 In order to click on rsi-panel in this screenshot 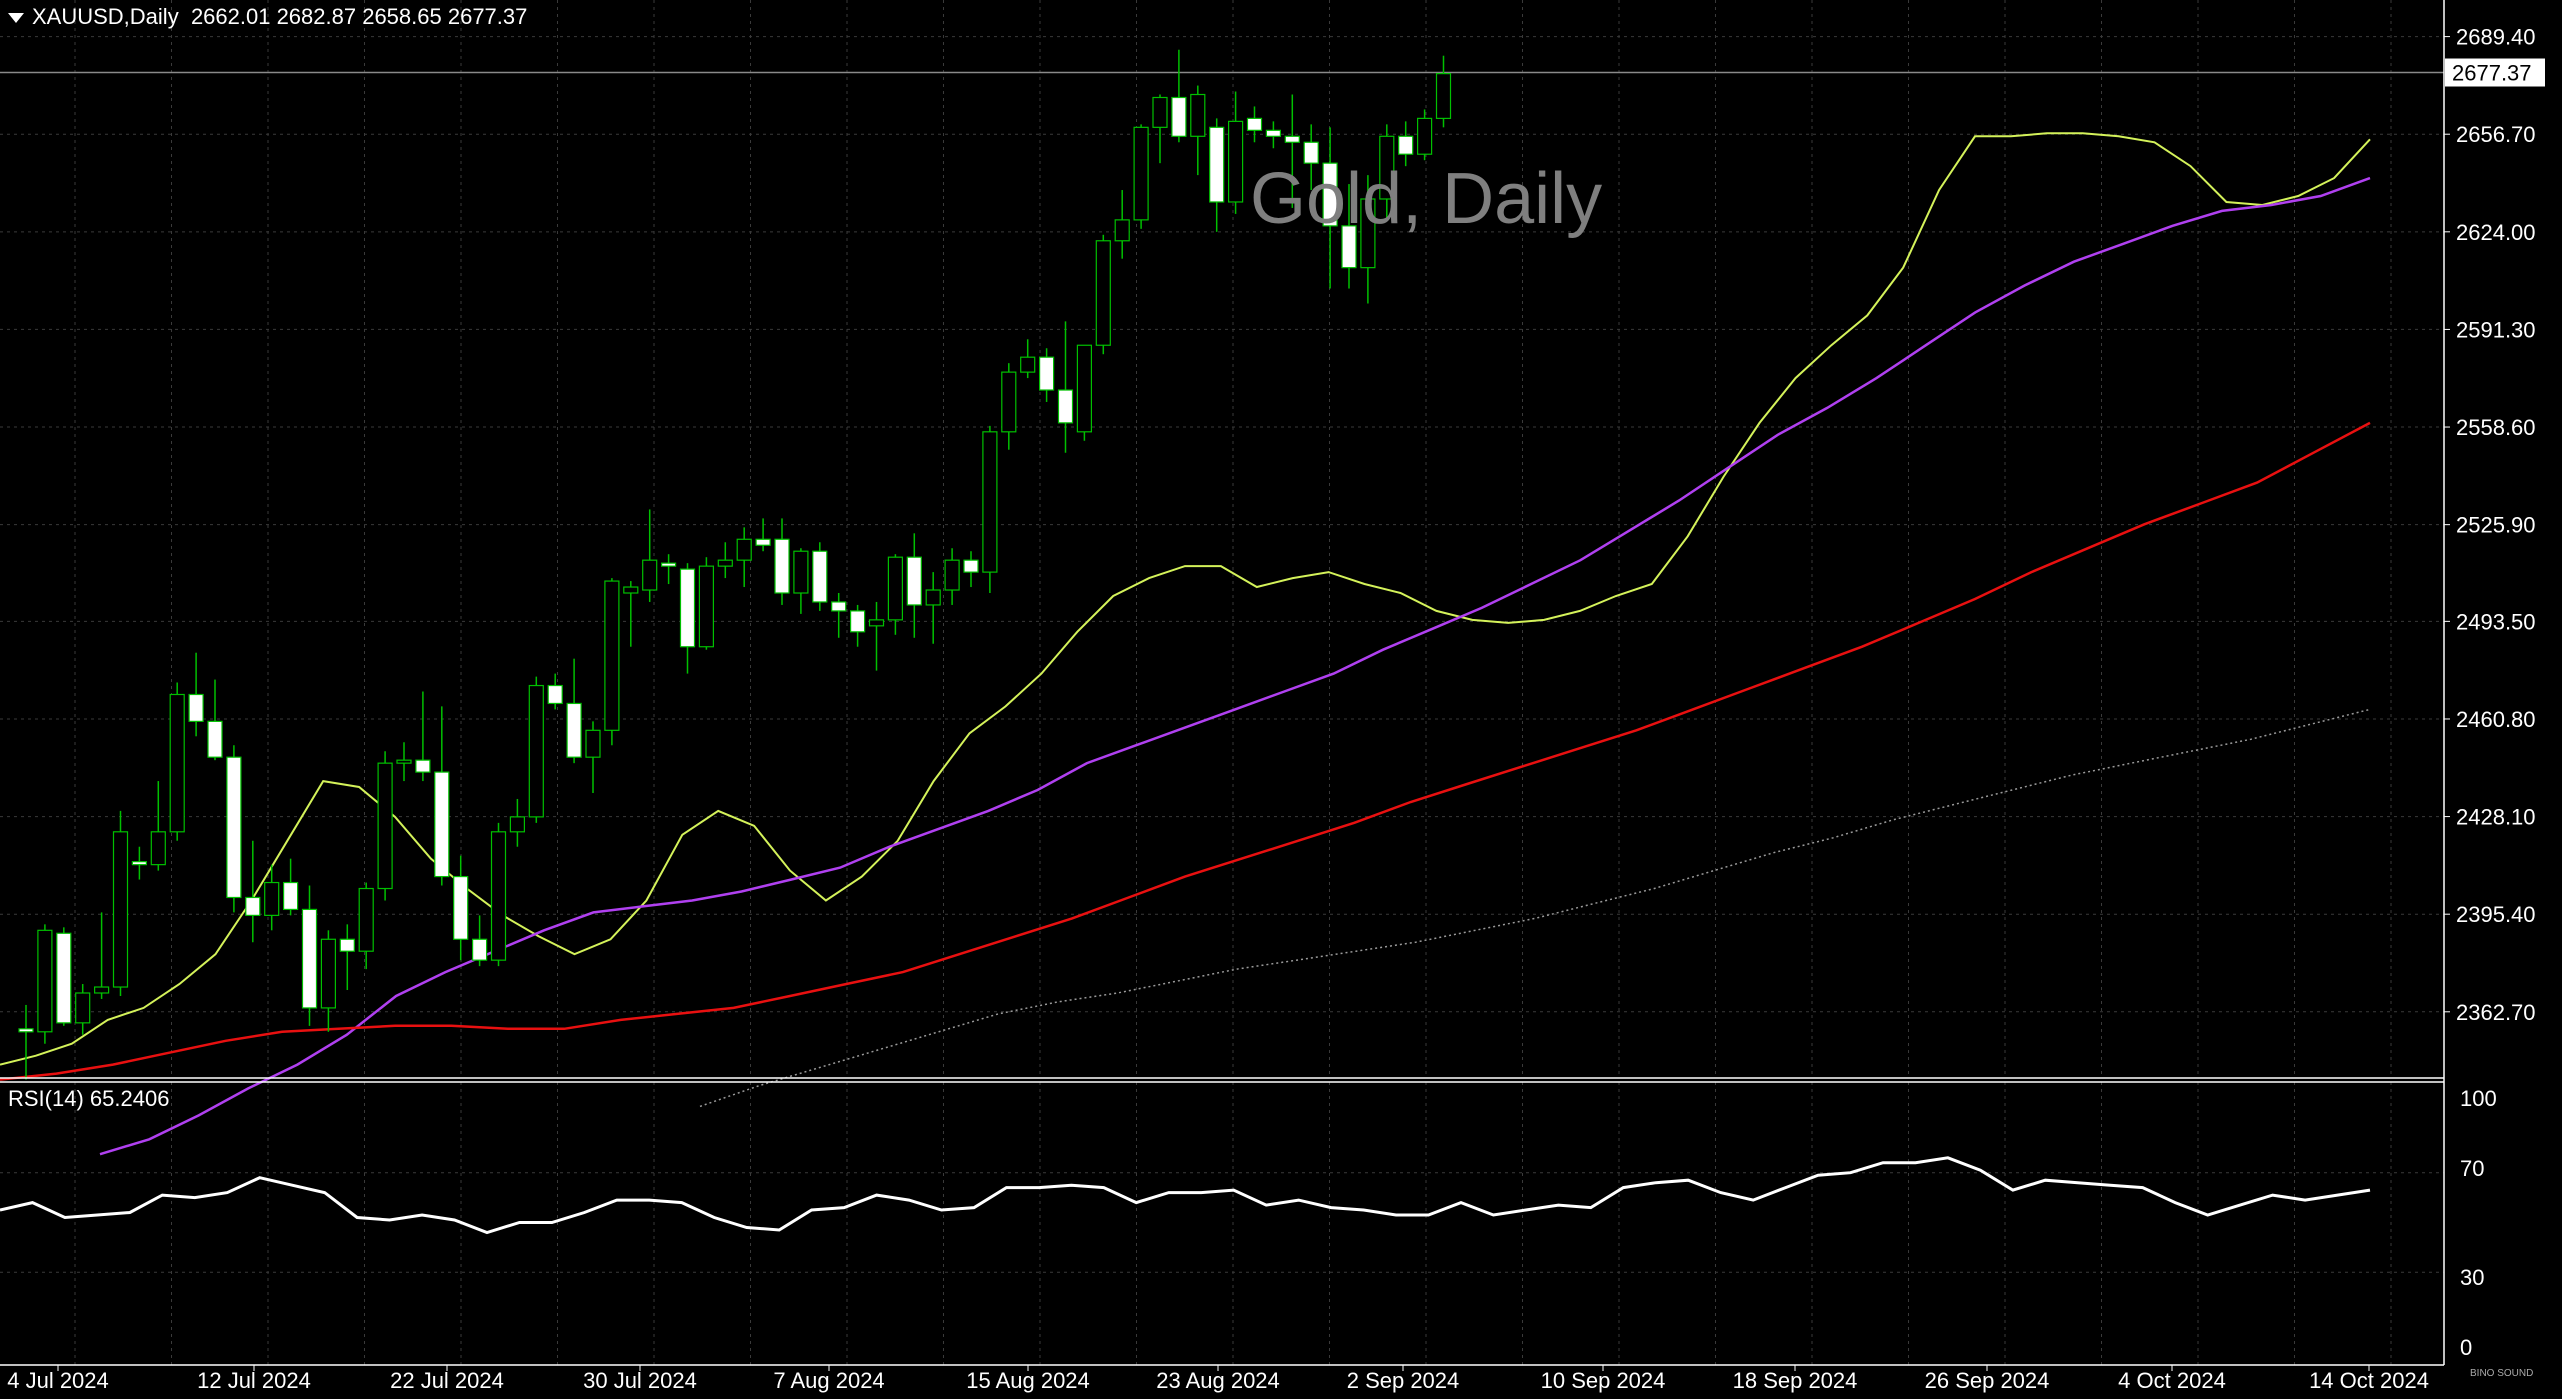, I will do `click(1185, 1195)`.